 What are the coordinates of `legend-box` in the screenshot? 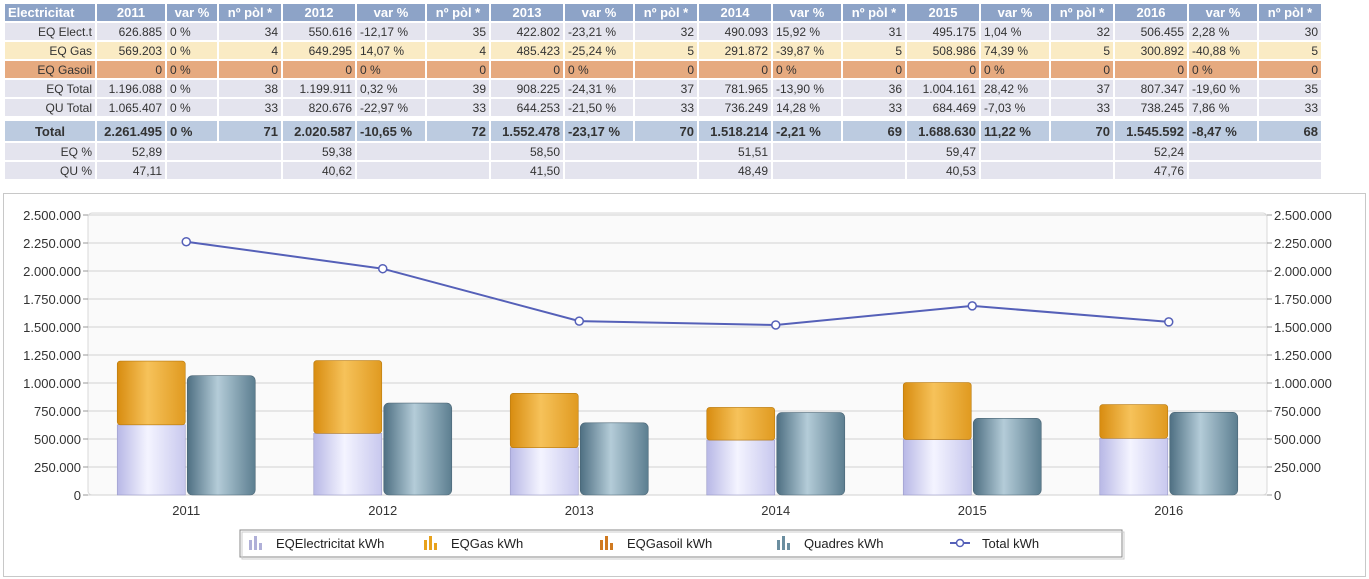 It's located at (681, 543).